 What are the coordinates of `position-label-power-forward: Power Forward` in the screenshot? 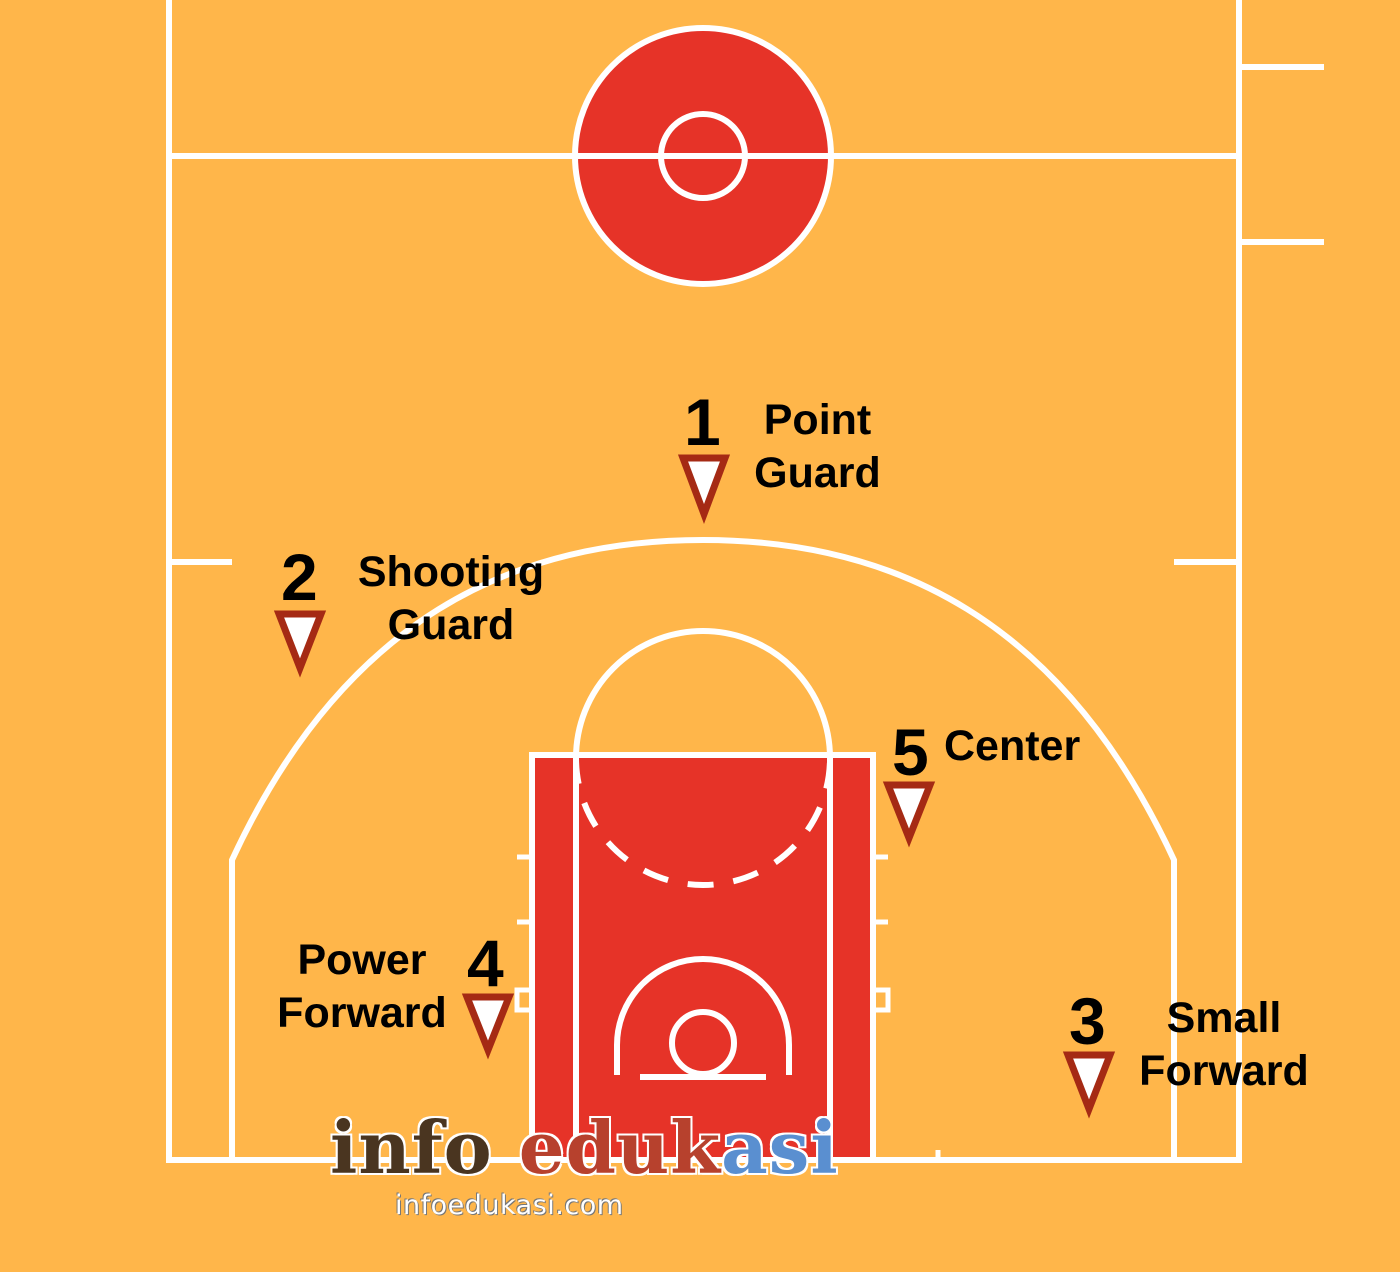 It's located at (362, 987).